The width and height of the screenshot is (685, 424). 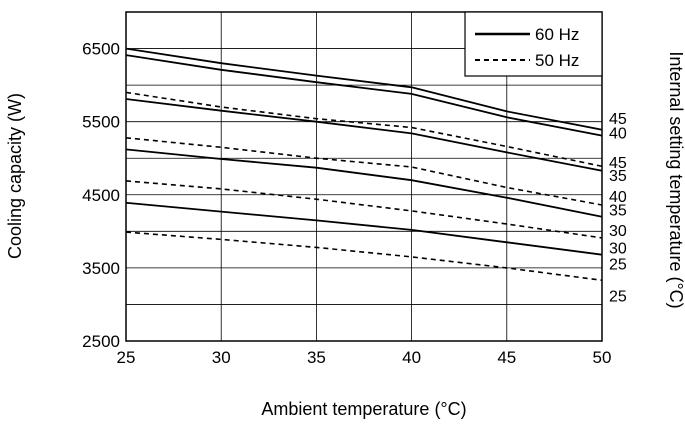 I want to click on legend-box, so click(x=533, y=44).